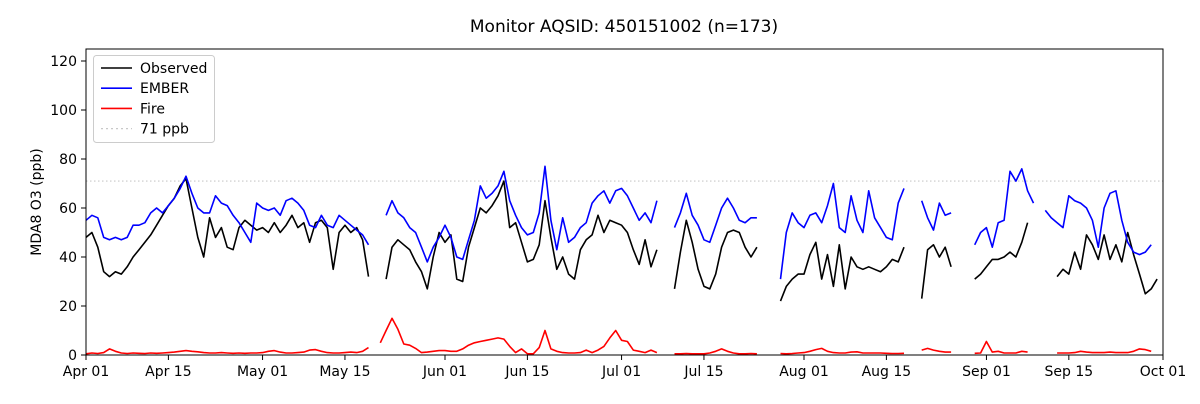 Image resolution: width=1200 pixels, height=404 pixels. I want to click on legend-label-ember: EMBER, so click(164, 89).